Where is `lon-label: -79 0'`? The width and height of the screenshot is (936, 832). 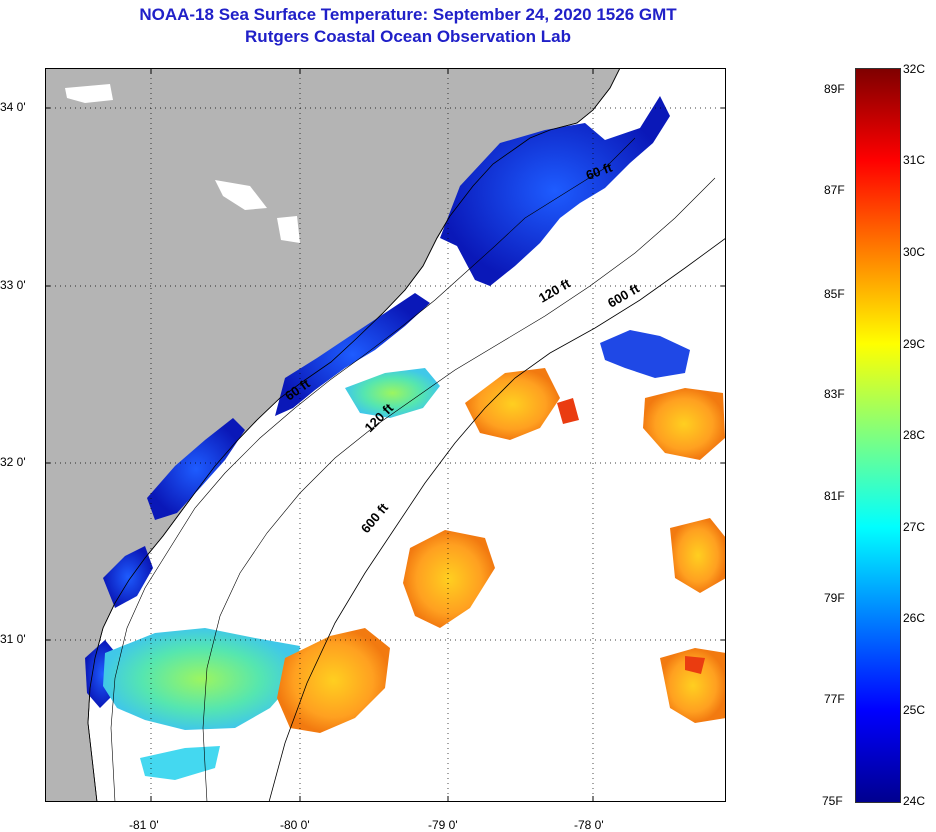
lon-label: -79 0' is located at coordinates (443, 825).